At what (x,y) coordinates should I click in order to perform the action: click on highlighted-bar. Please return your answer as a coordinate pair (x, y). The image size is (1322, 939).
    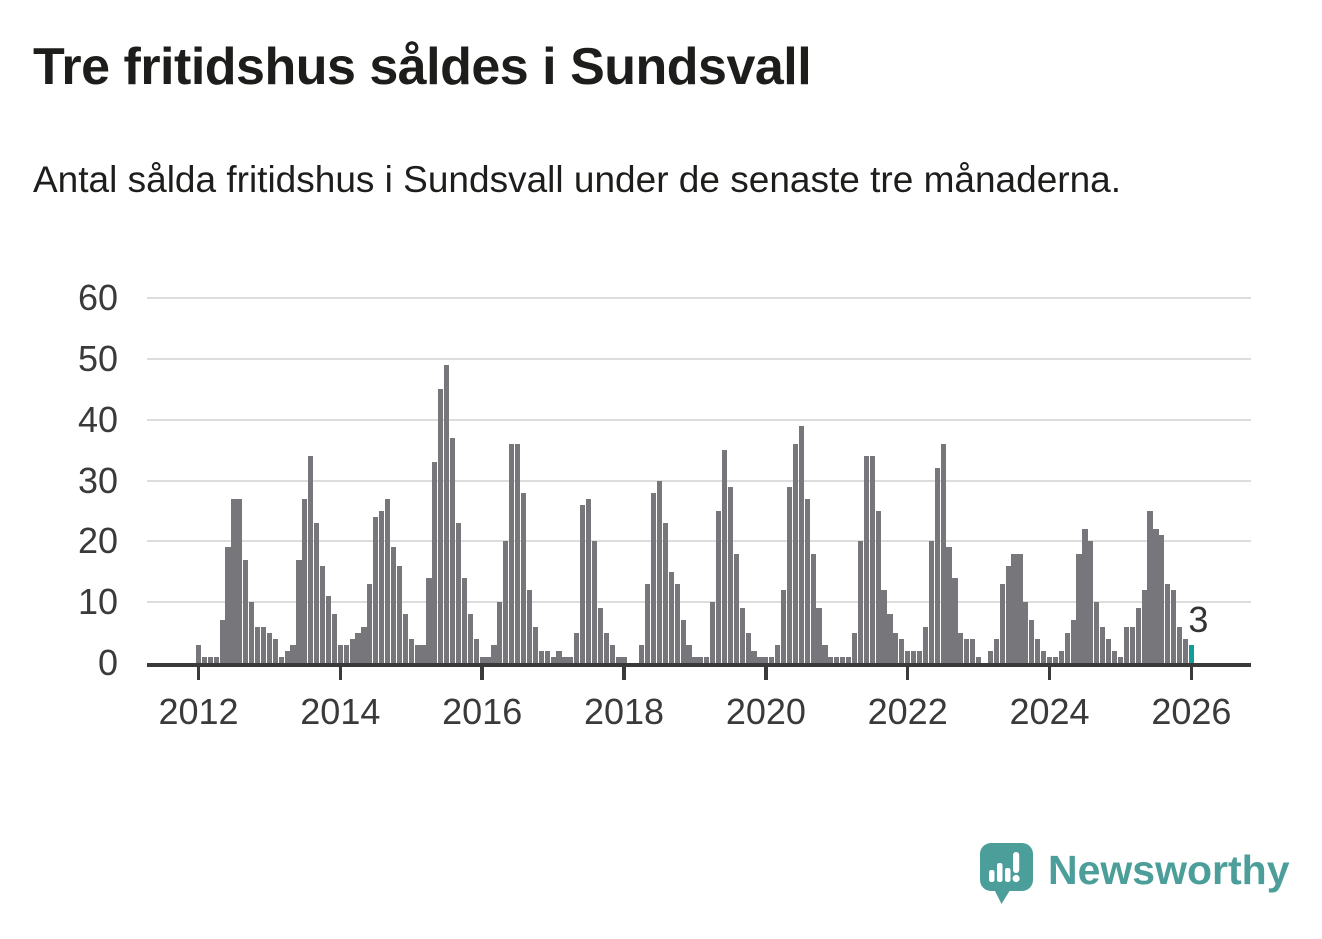
    Looking at the image, I should click on (1191, 653).